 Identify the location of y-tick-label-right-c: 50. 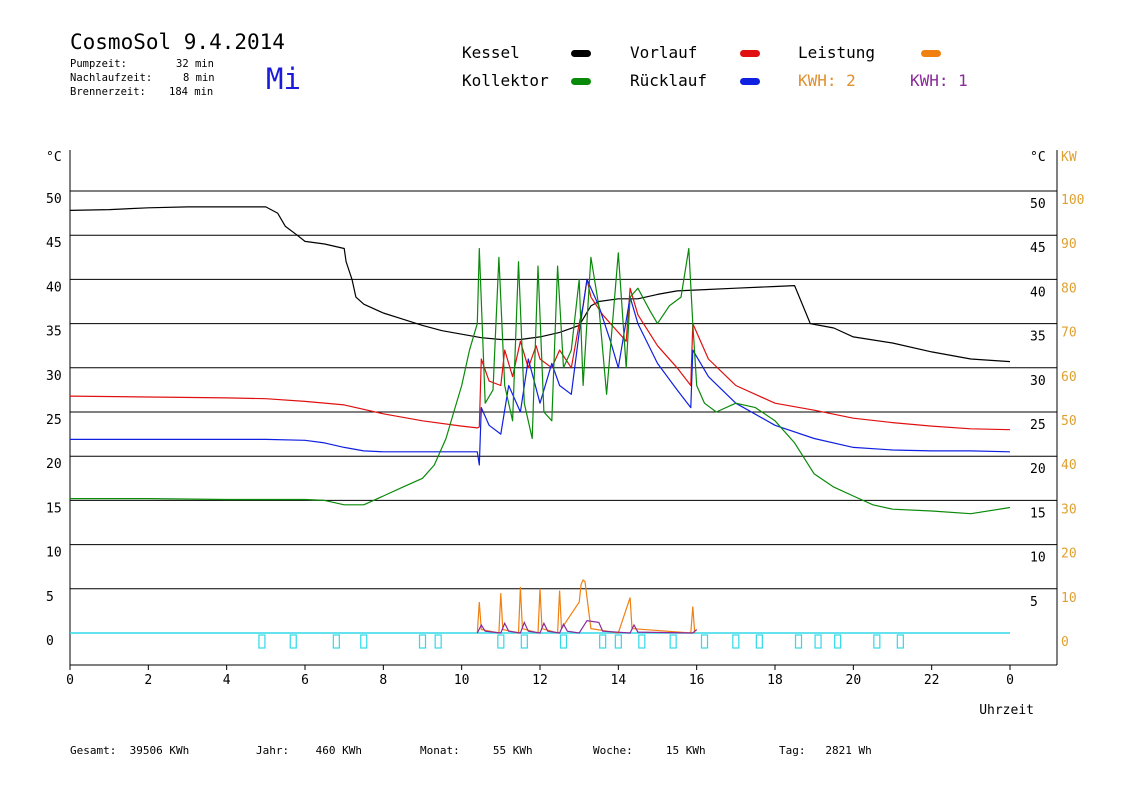
(1038, 204).